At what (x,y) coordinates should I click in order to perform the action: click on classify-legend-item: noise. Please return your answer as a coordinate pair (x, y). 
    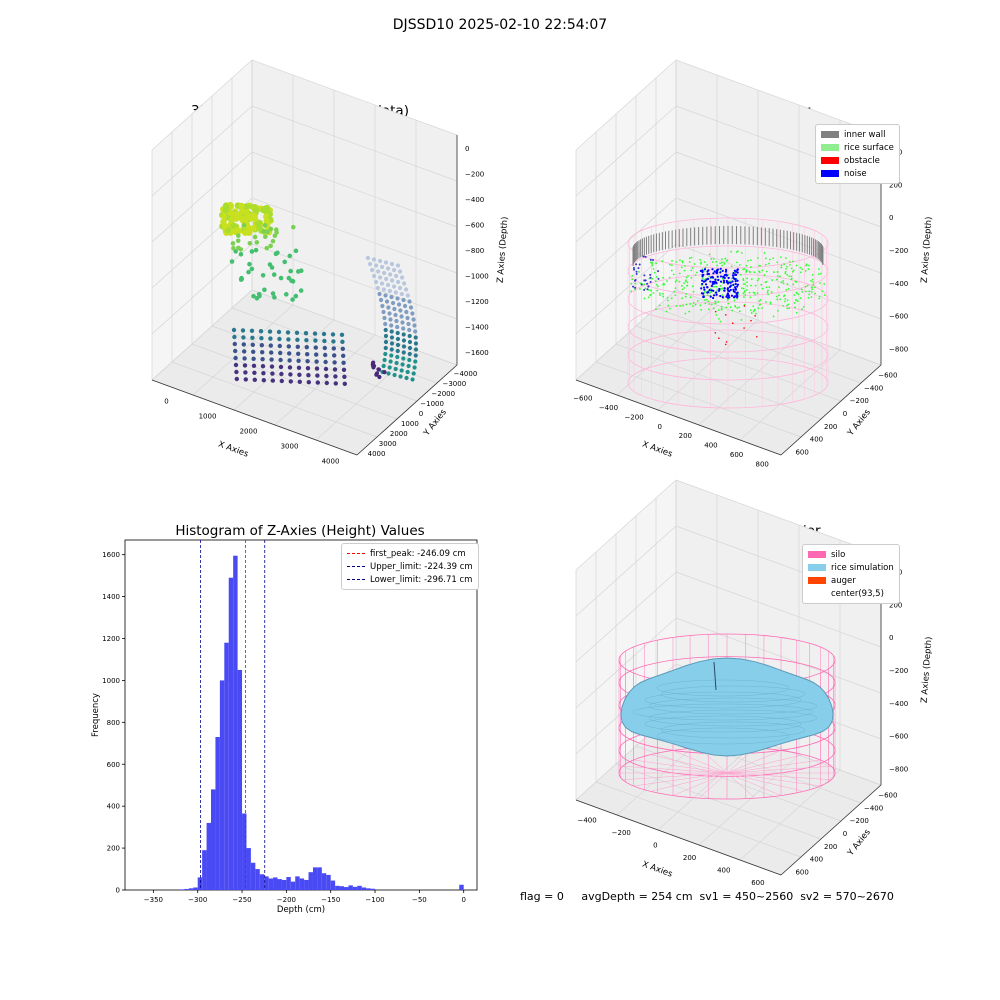
    Looking at the image, I should click on (857, 173).